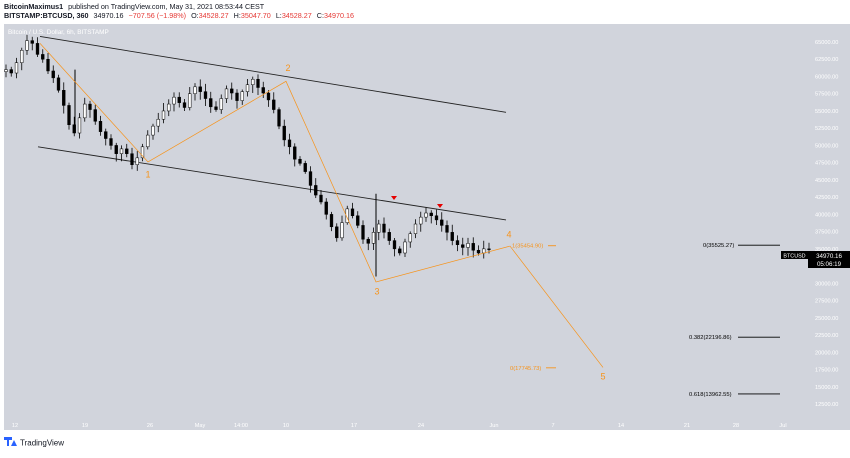 The width and height of the screenshot is (850, 458). Describe the element at coordinates (826, 198) in the screenshot. I see `y-tick-label: 42500.00` at that location.